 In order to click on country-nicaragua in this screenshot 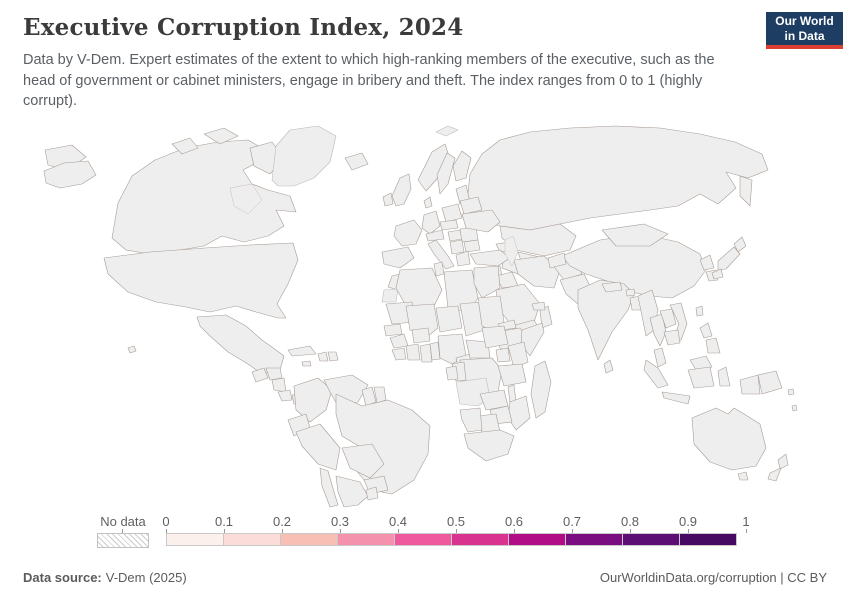, I will do `click(279, 385)`.